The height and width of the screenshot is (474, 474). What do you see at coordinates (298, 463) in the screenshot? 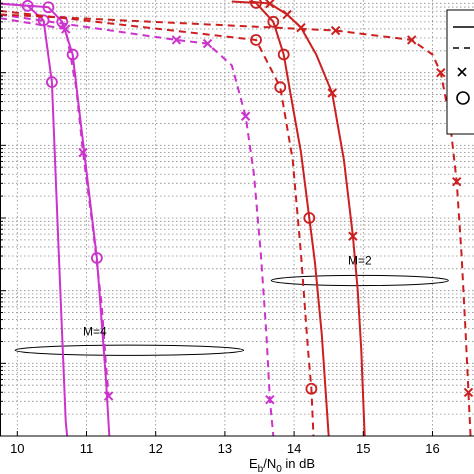
I see `x-axis-title-text: in dB` at bounding box center [298, 463].